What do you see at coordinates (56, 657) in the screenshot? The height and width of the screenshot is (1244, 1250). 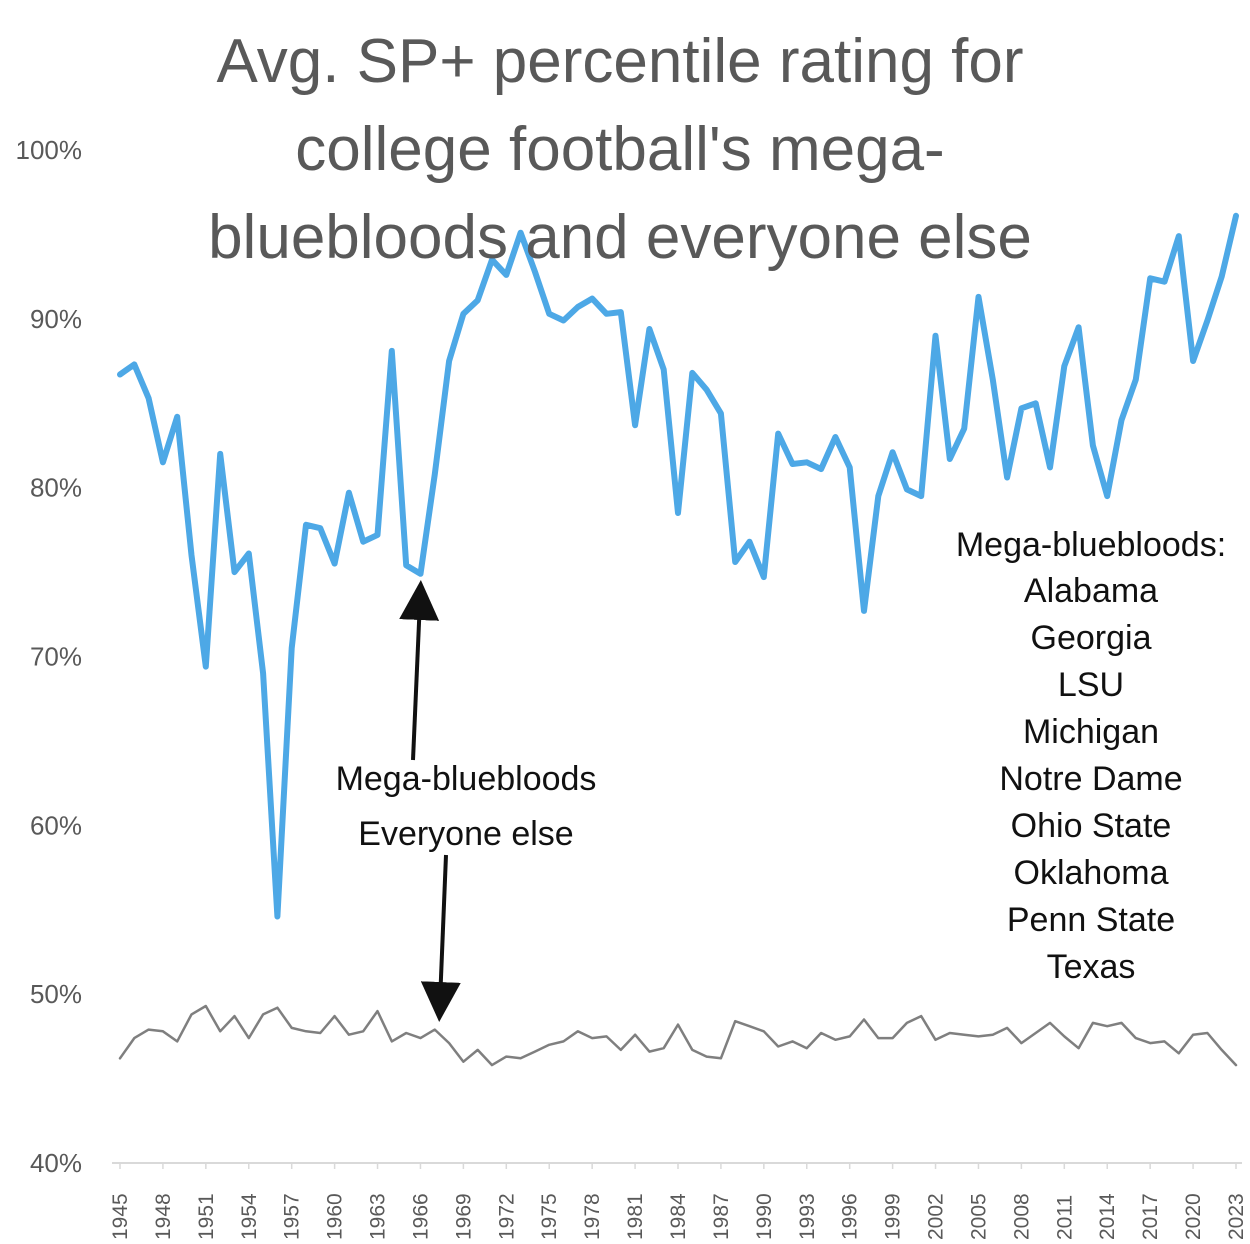 I see `y-tick-label: 70%` at bounding box center [56, 657].